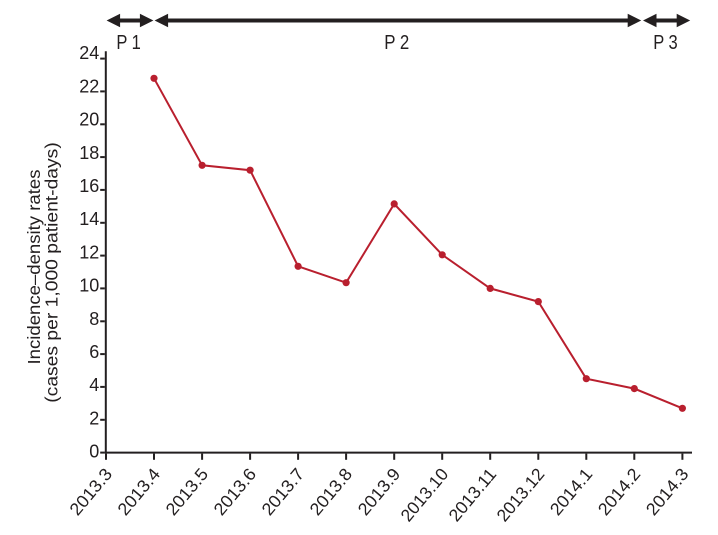  What do you see at coordinates (571, 491) in the screenshot?
I see `svg-text: 2014.1` at bounding box center [571, 491].